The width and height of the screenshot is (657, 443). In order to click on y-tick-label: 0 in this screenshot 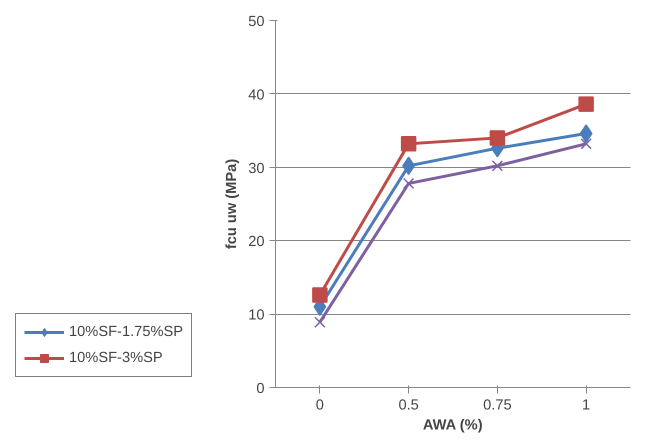, I will do `click(260, 389)`.